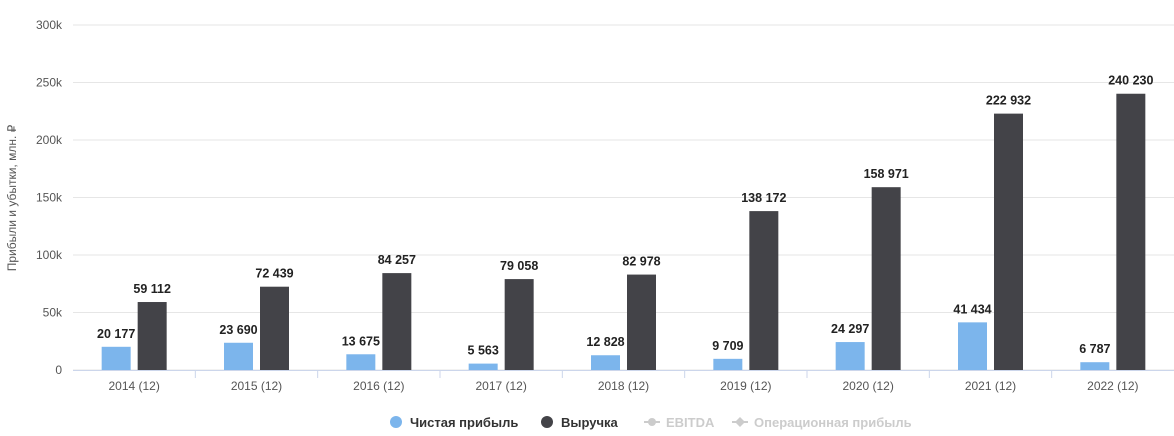 The image size is (1174, 436). Describe the element at coordinates (590, 422) in the screenshot. I see `legend-label: Выручка` at that location.